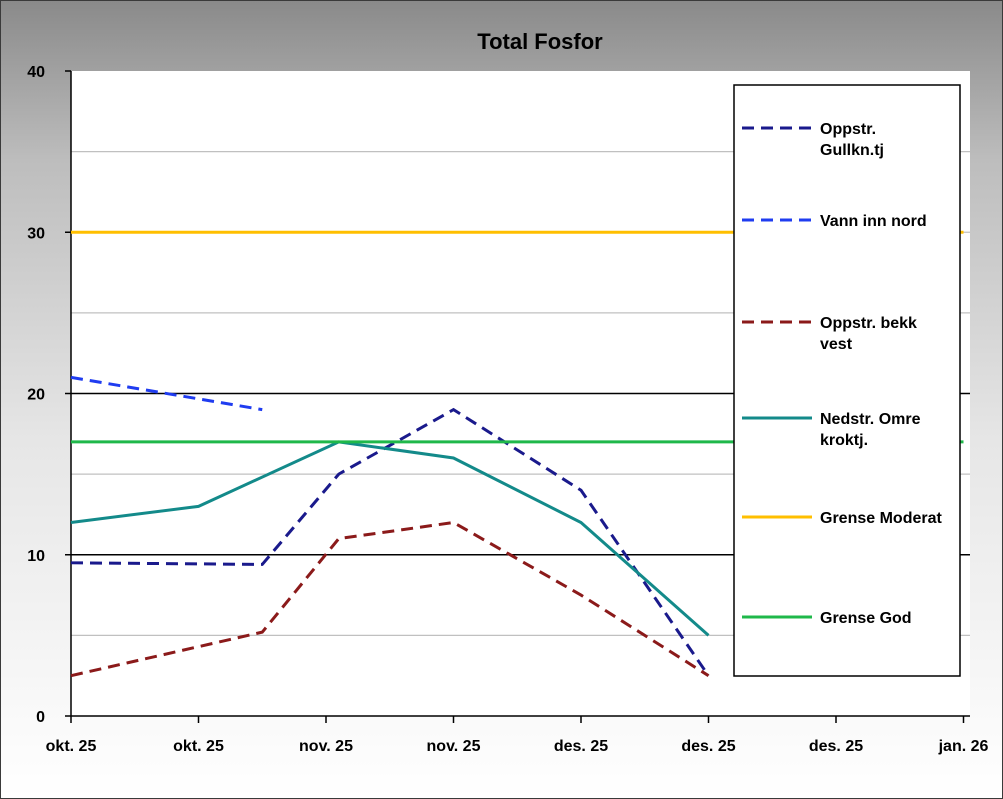  Describe the element at coordinates (873, 221) in the screenshot. I see `legend-label: Vann inn nord` at that location.